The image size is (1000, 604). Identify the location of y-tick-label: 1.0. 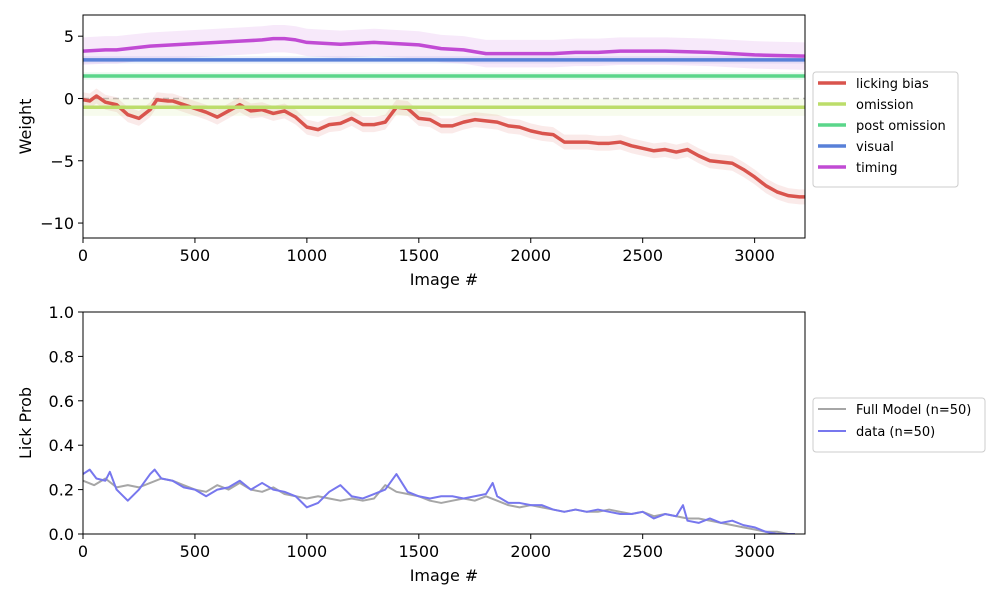
(61, 312).